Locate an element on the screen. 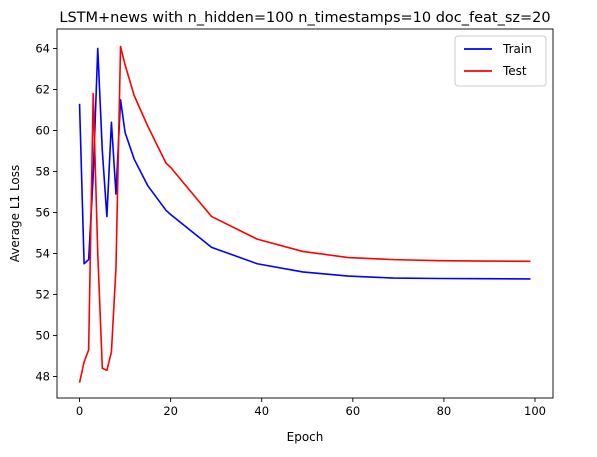 This screenshot has height=457, width=597. x-tick-label: 80 is located at coordinates (444, 411).